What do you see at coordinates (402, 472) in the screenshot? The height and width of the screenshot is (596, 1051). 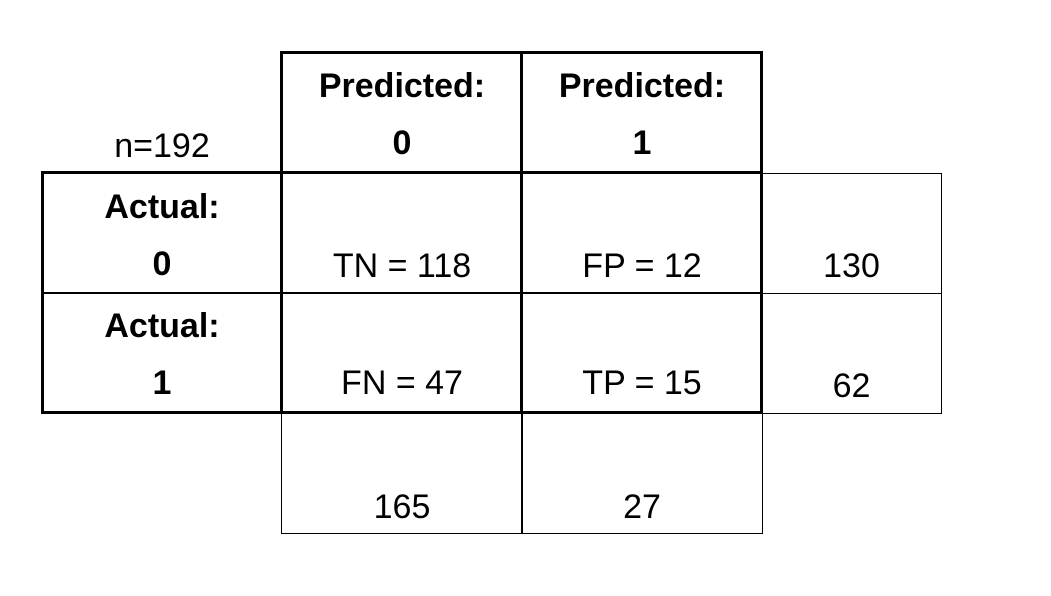 I see `col-total-0: 165` at bounding box center [402, 472].